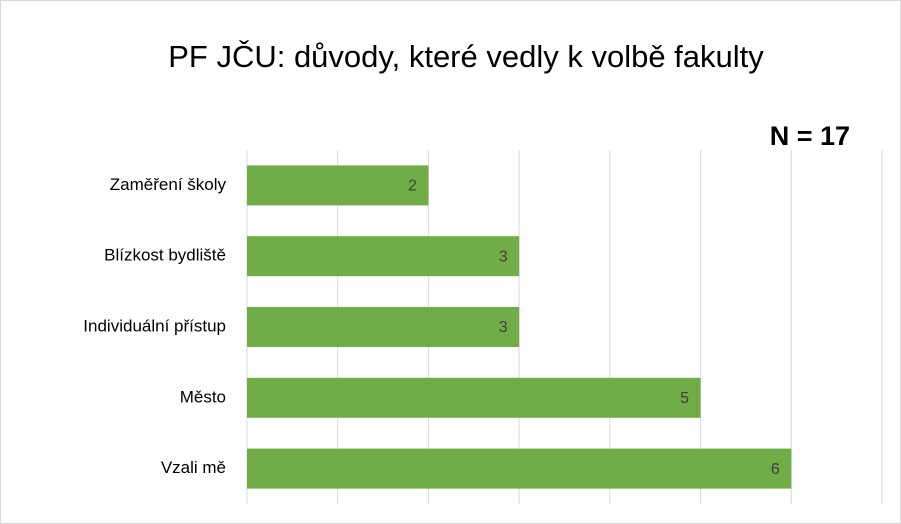 This screenshot has width=901, height=524. What do you see at coordinates (168, 184) in the screenshot?
I see `y-tick-label: Zaměření školy` at bounding box center [168, 184].